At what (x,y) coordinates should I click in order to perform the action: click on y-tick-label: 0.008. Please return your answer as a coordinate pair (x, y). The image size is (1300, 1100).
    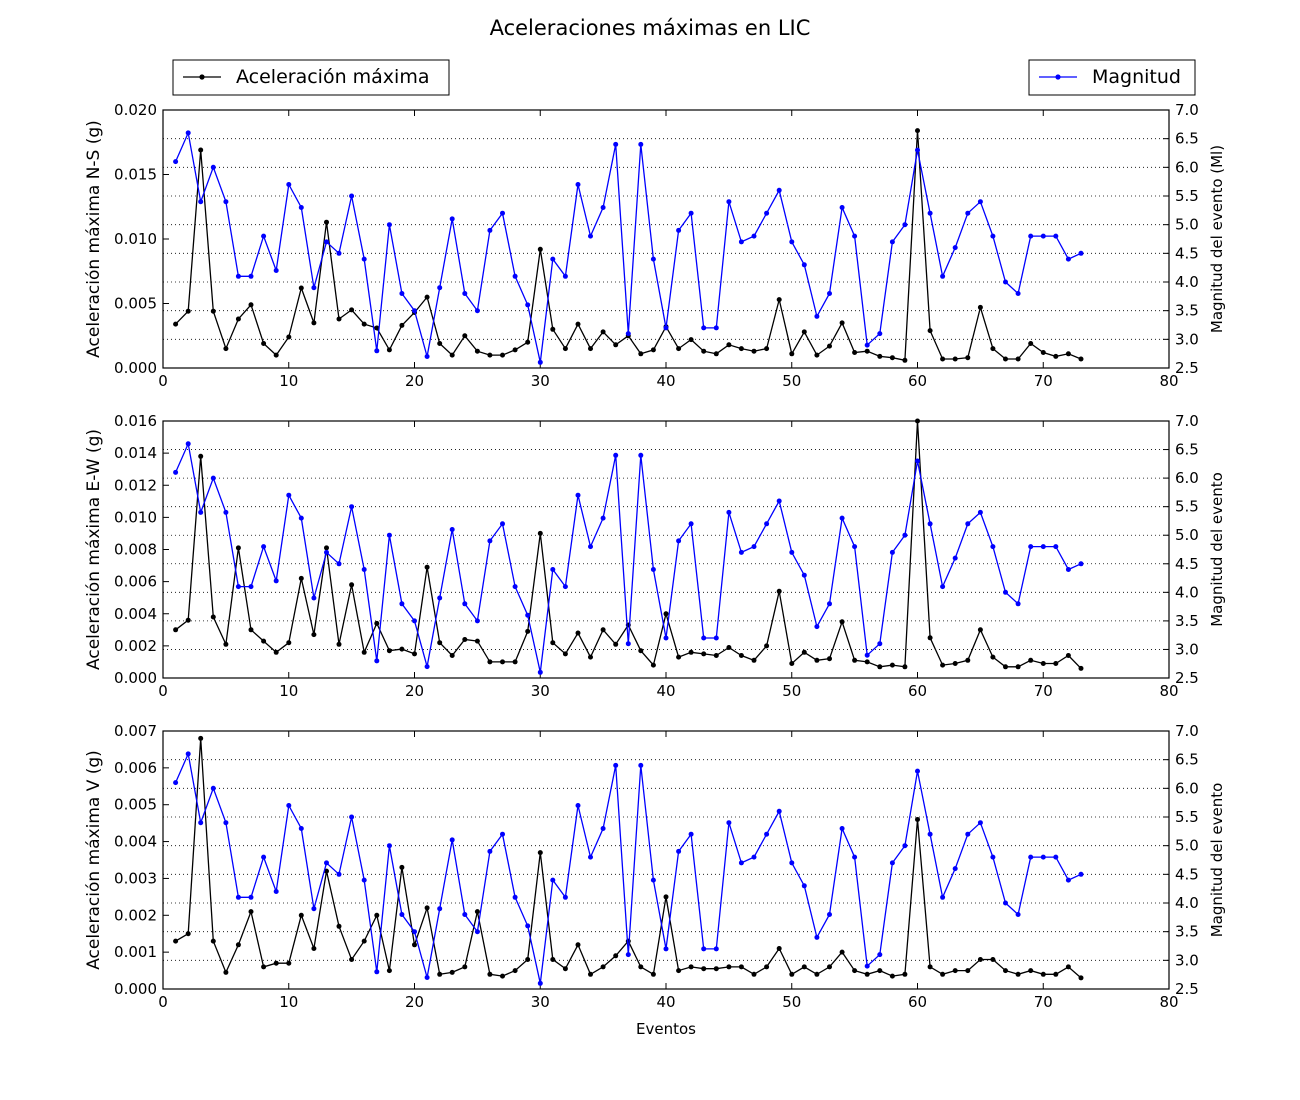
    Looking at the image, I should click on (135, 550).